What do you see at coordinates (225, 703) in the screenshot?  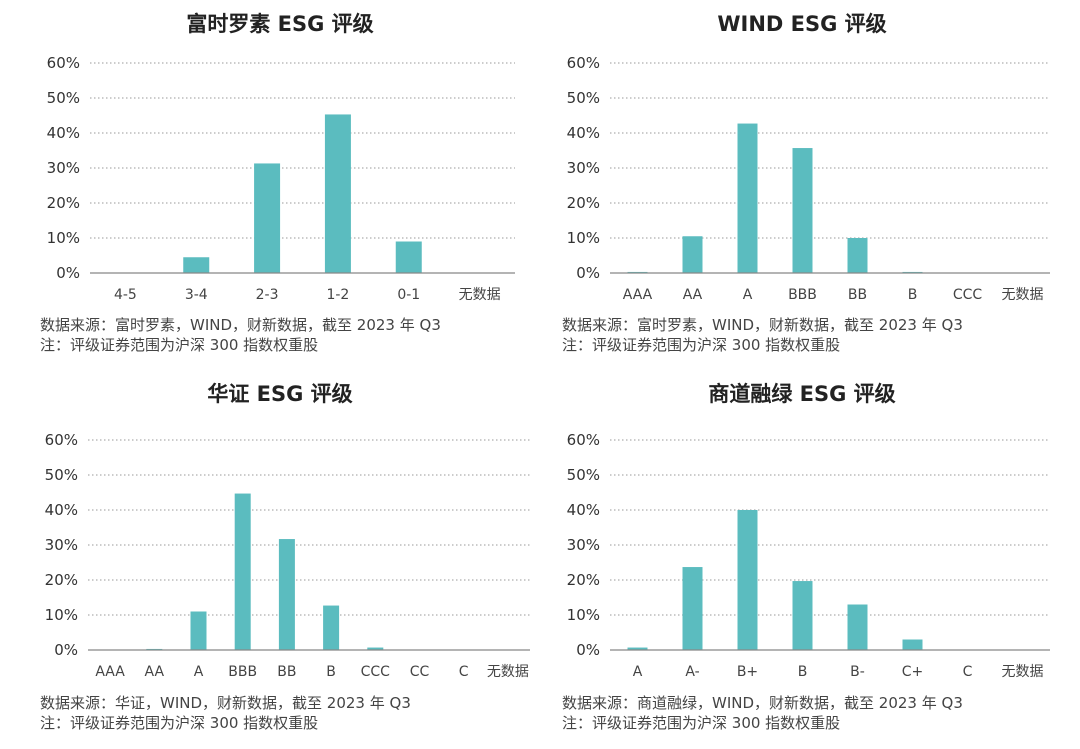 I see `source-note: 数据来源：华证，WIND，财新数据，截至 2023 年 Q3` at bounding box center [225, 703].